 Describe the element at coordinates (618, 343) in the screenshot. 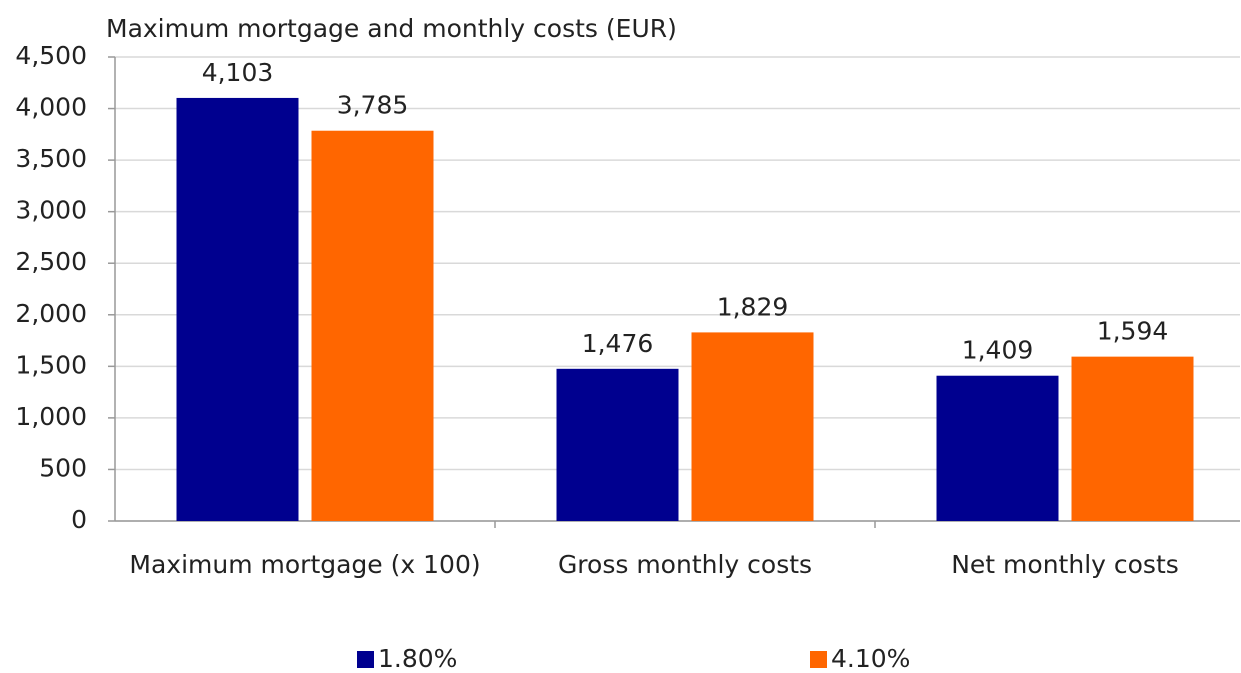

I see `value-label: 1,476` at that location.